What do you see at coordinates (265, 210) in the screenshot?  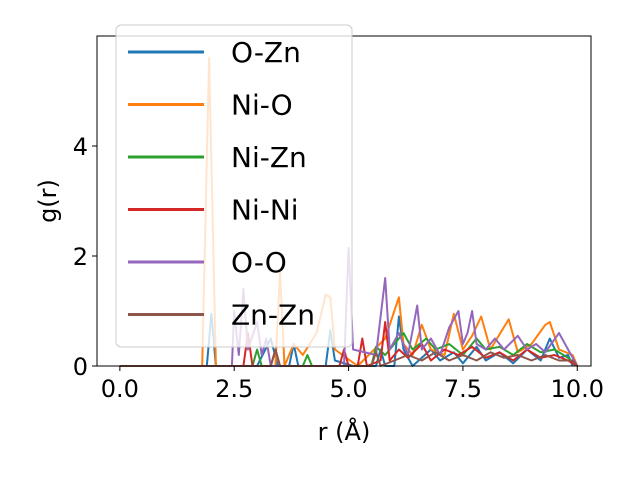 I see `legend-label: Ni-Ni` at bounding box center [265, 210].